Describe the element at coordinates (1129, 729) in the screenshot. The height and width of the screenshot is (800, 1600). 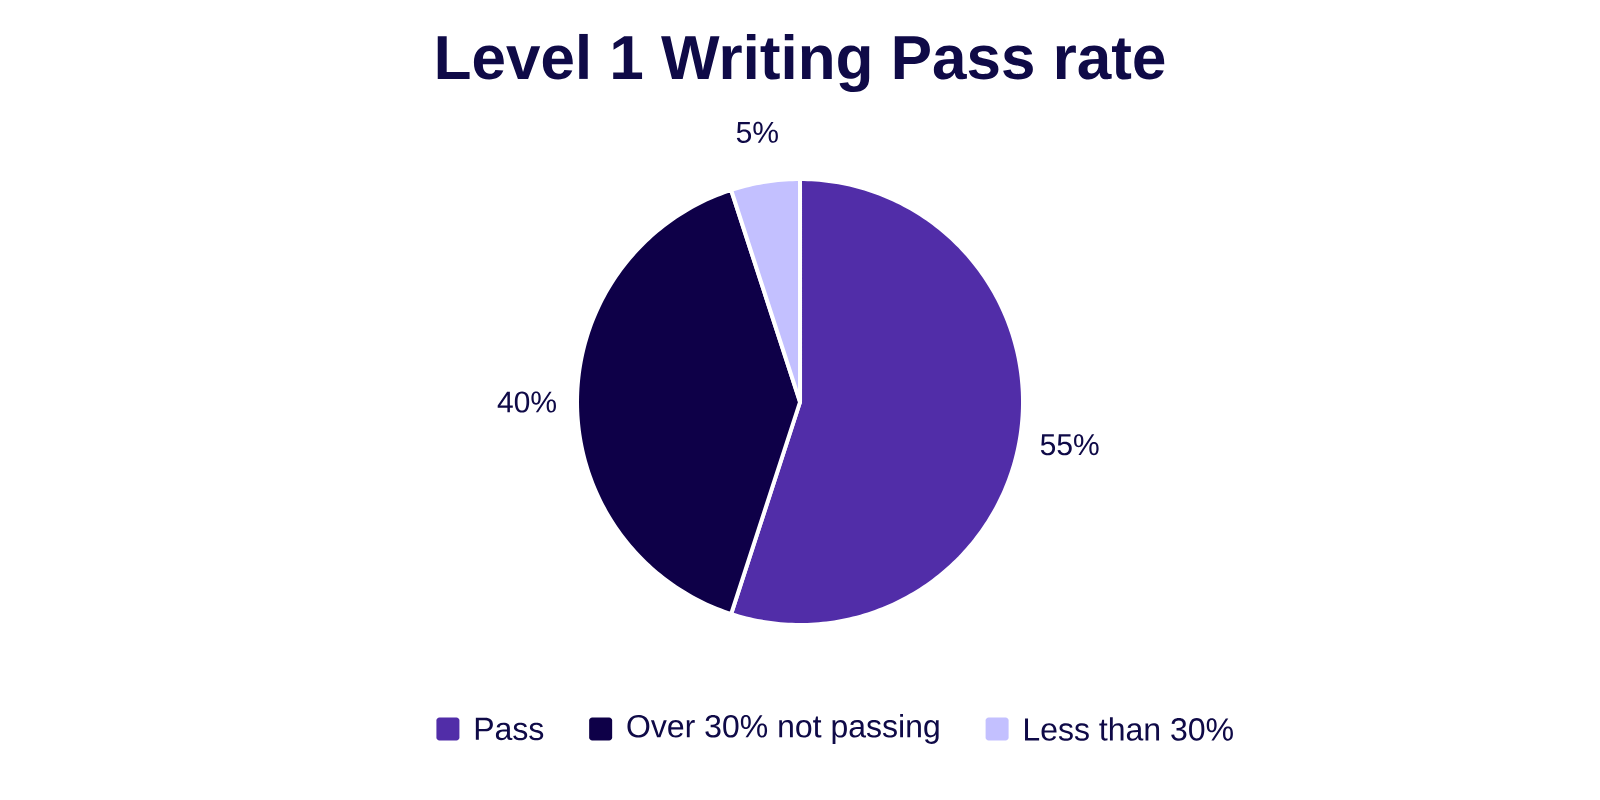
I see `legend-label: Less than 30%` at that location.